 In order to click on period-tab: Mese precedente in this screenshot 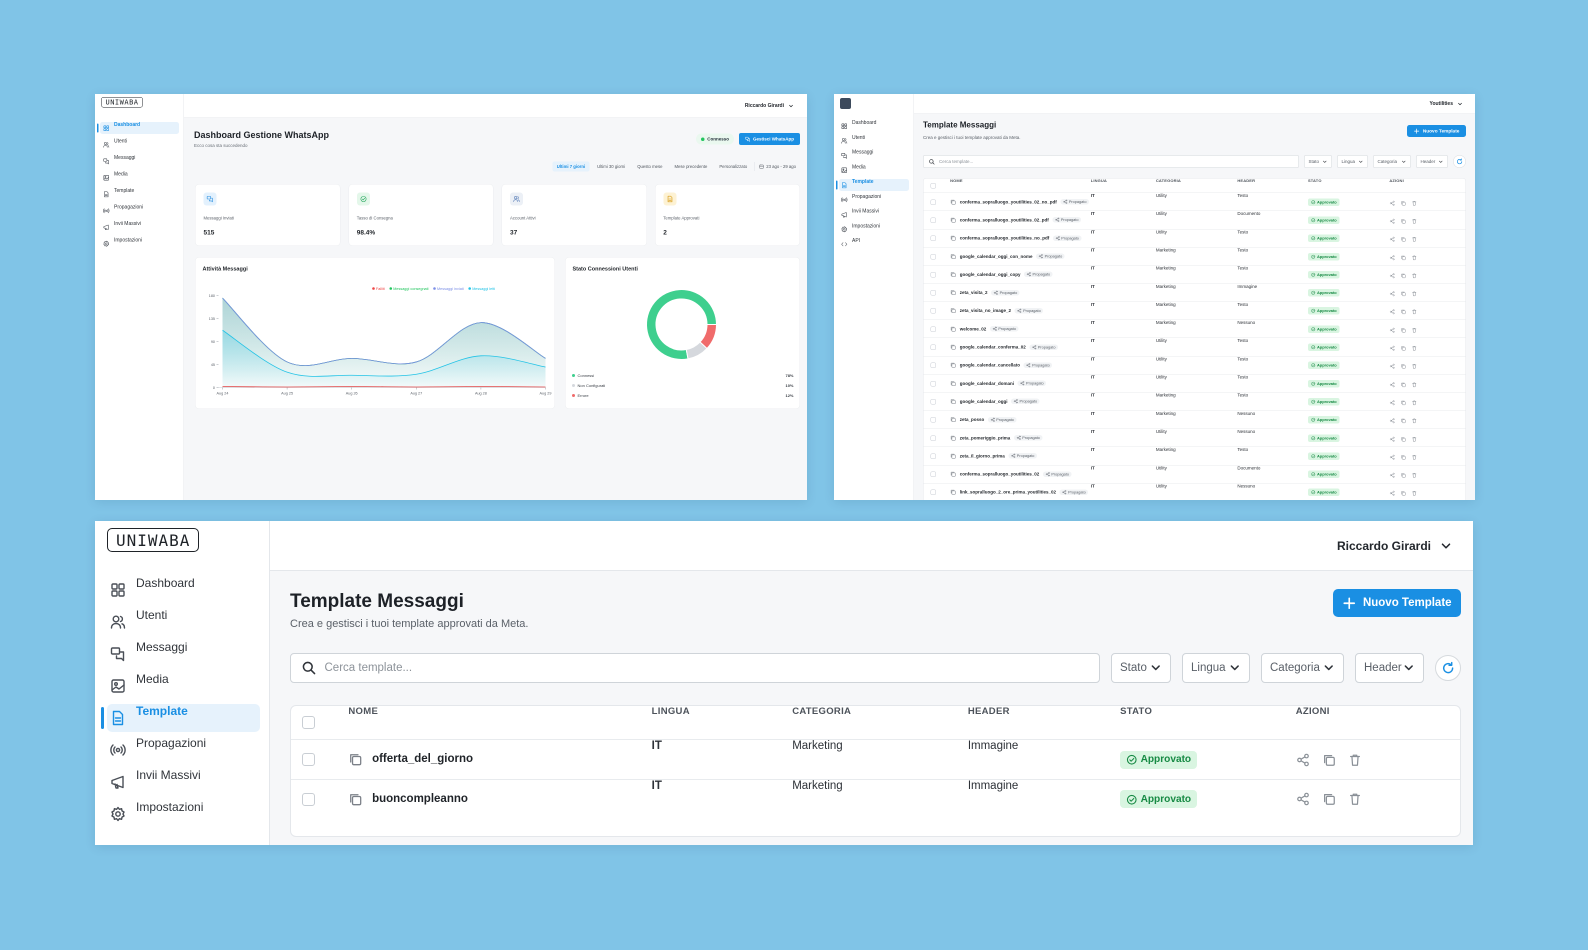, I will do `click(691, 166)`.